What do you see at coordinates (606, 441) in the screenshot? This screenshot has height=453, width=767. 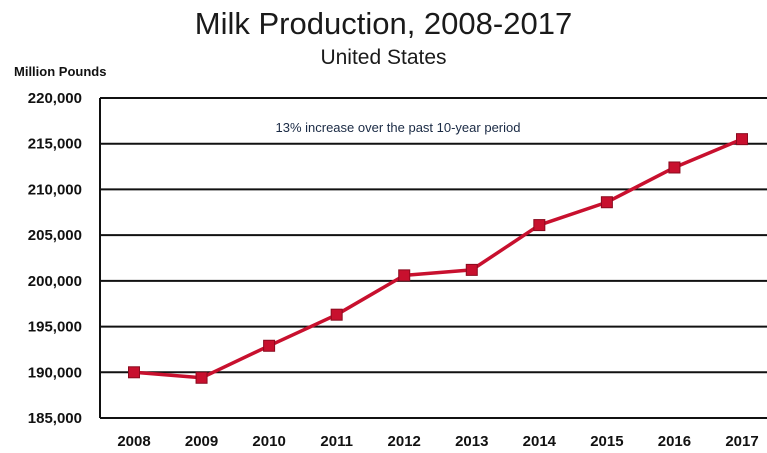 I see `x-tick-label: 2015` at bounding box center [606, 441].